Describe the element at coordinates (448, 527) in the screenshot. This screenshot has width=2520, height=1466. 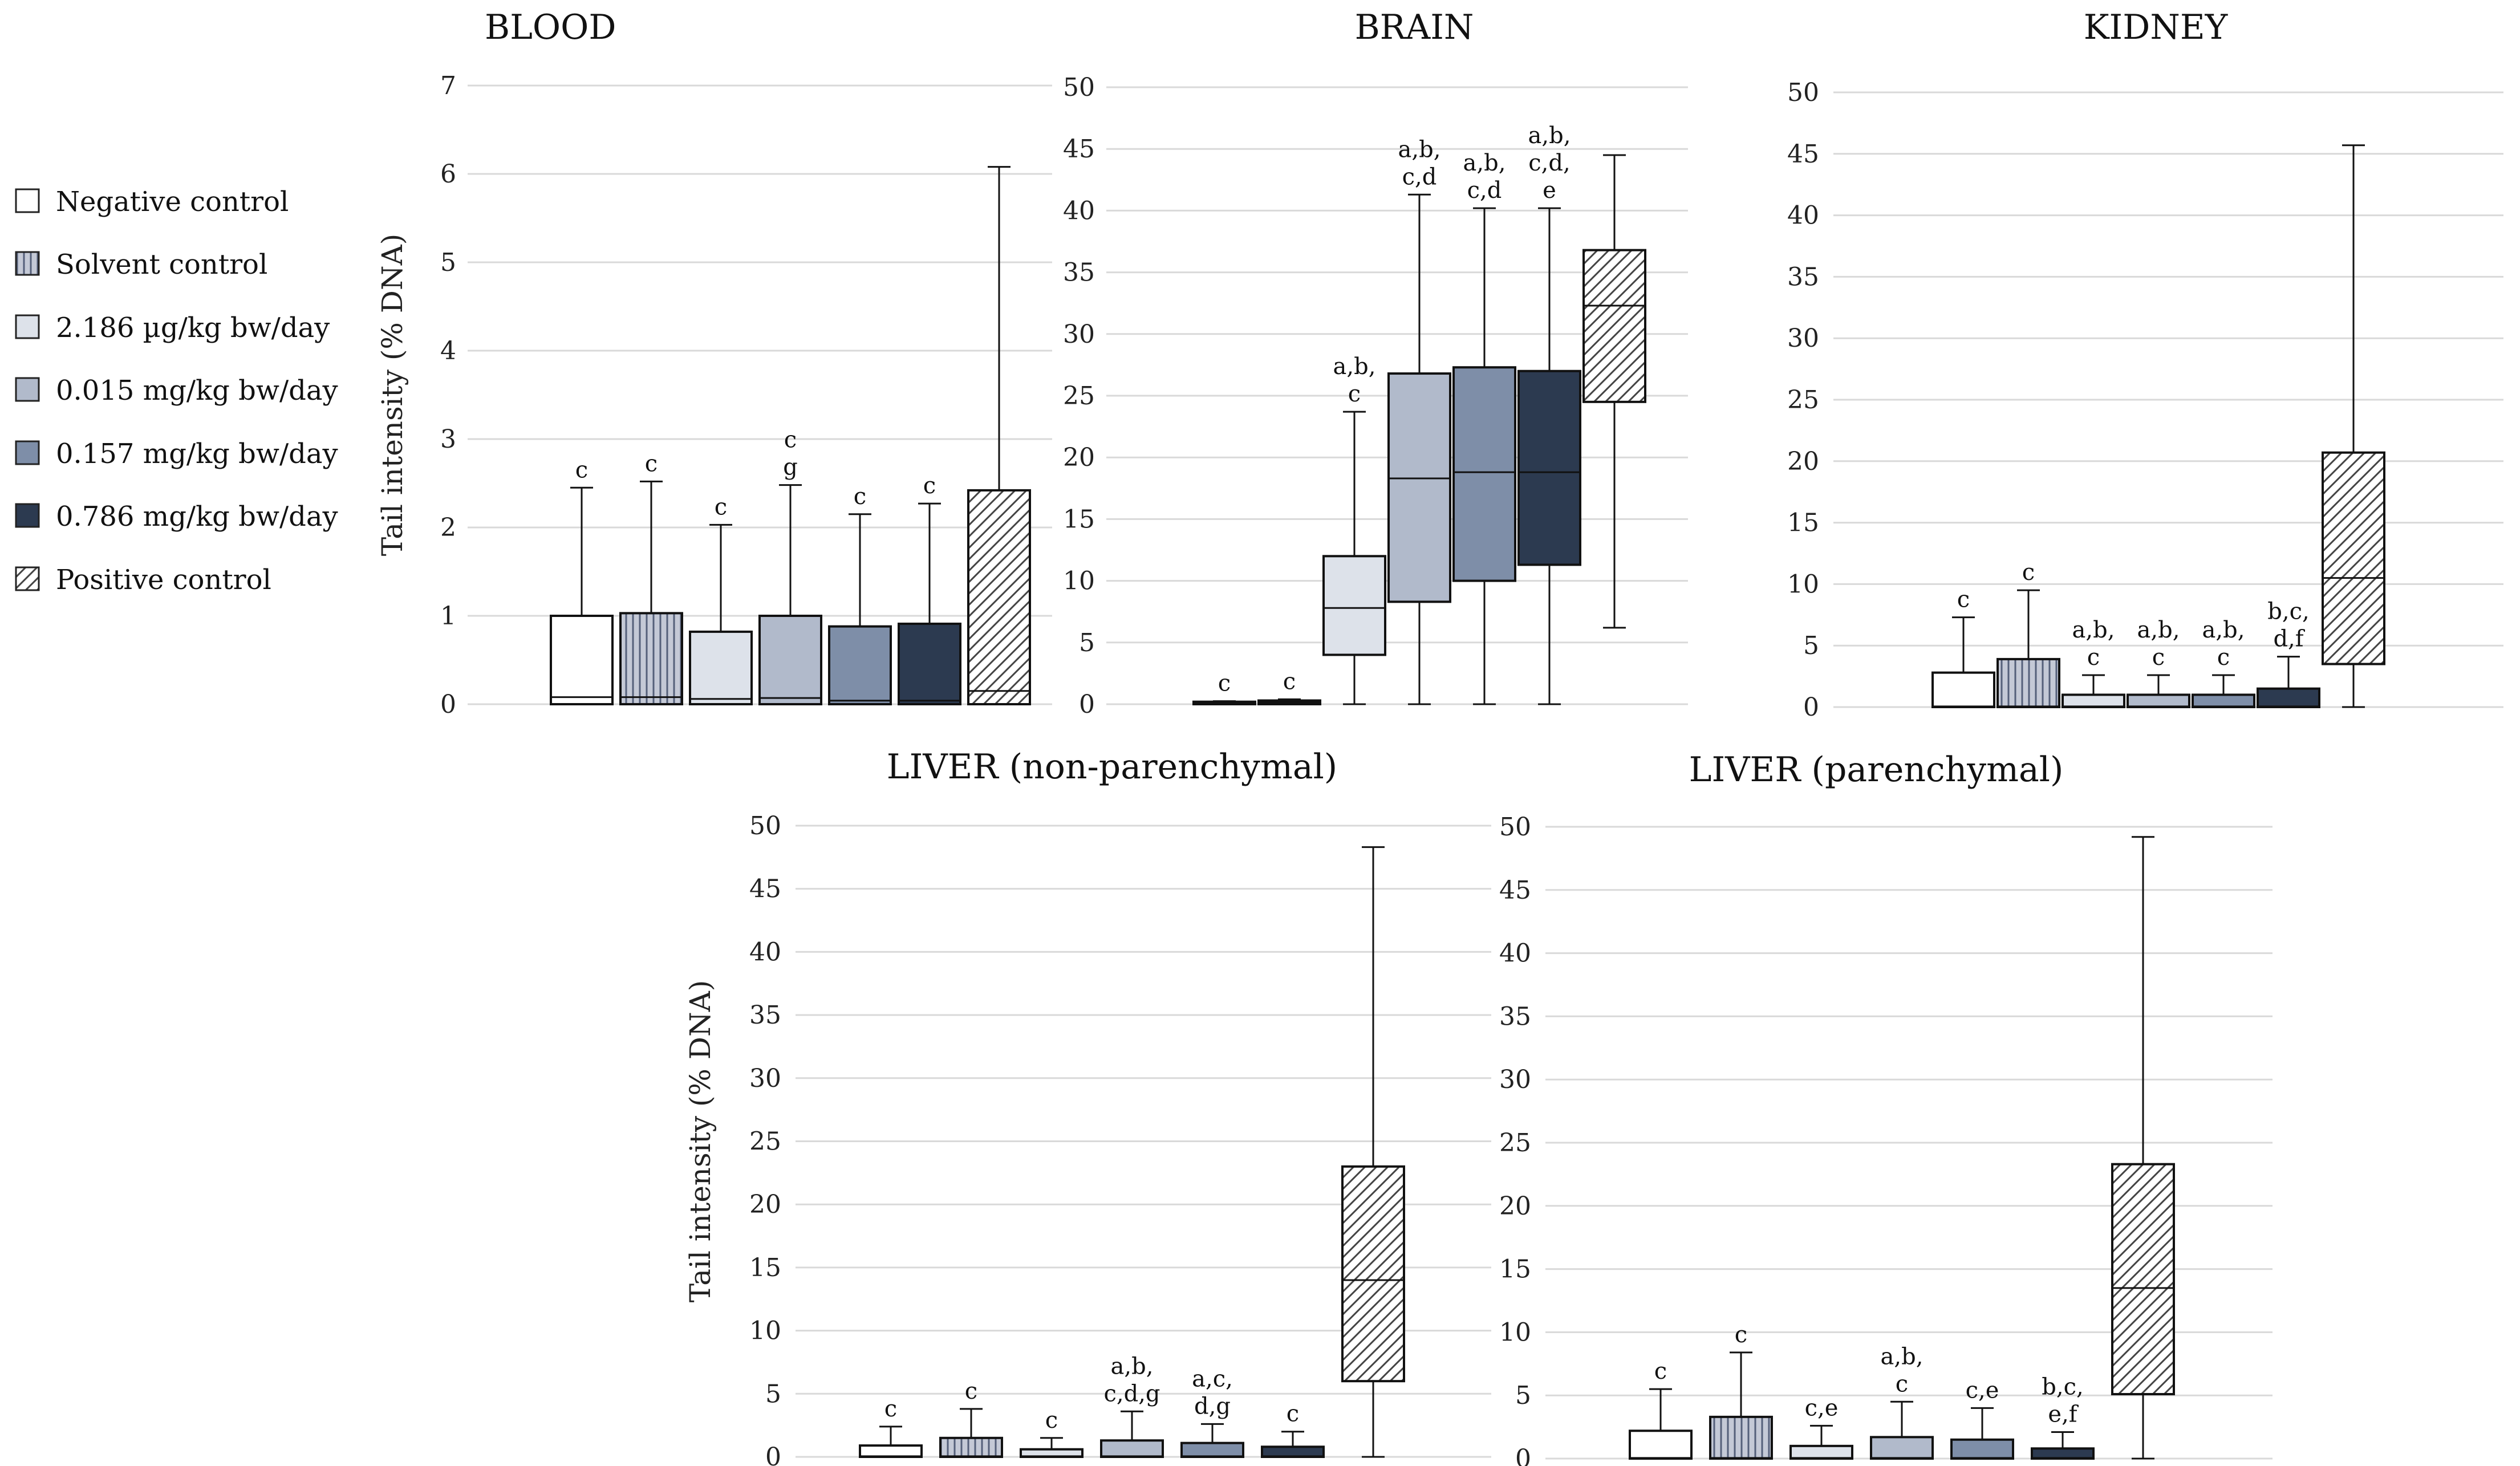
I see `y-tick-label: 2` at that location.